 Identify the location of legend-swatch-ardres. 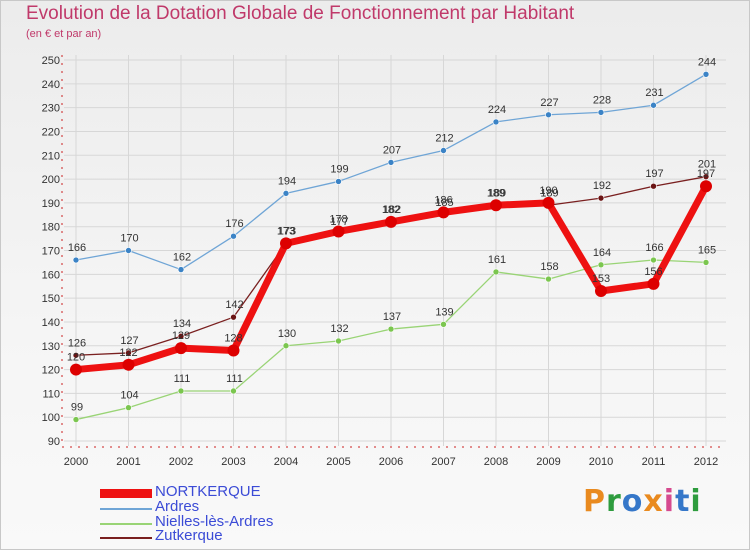
(126, 509).